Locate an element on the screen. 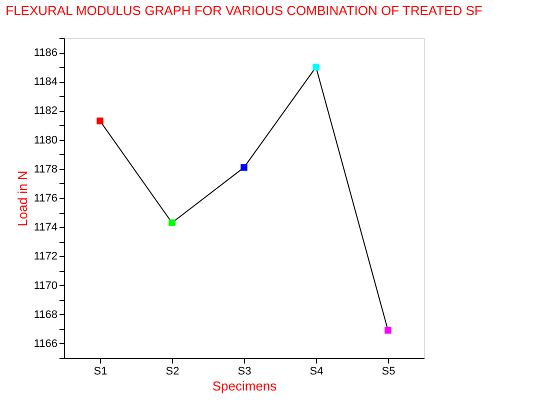  y-tick-label: 1186 is located at coordinates (46, 53).